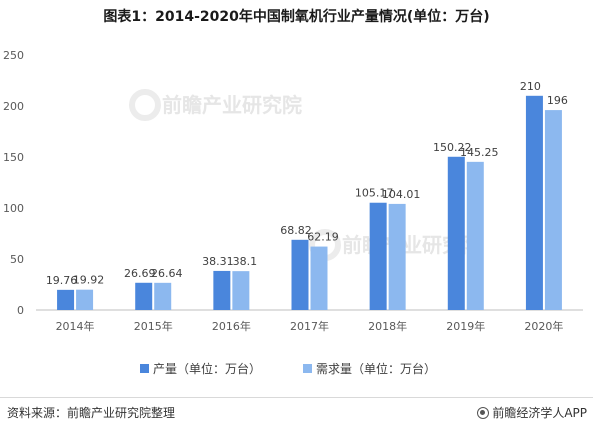 The height and width of the screenshot is (428, 593). Describe the element at coordinates (296, 17) in the screenshot. I see `chart-title: 图表1：2014-2020年中国制氧机行业产量情况(单位：万台)` at that location.